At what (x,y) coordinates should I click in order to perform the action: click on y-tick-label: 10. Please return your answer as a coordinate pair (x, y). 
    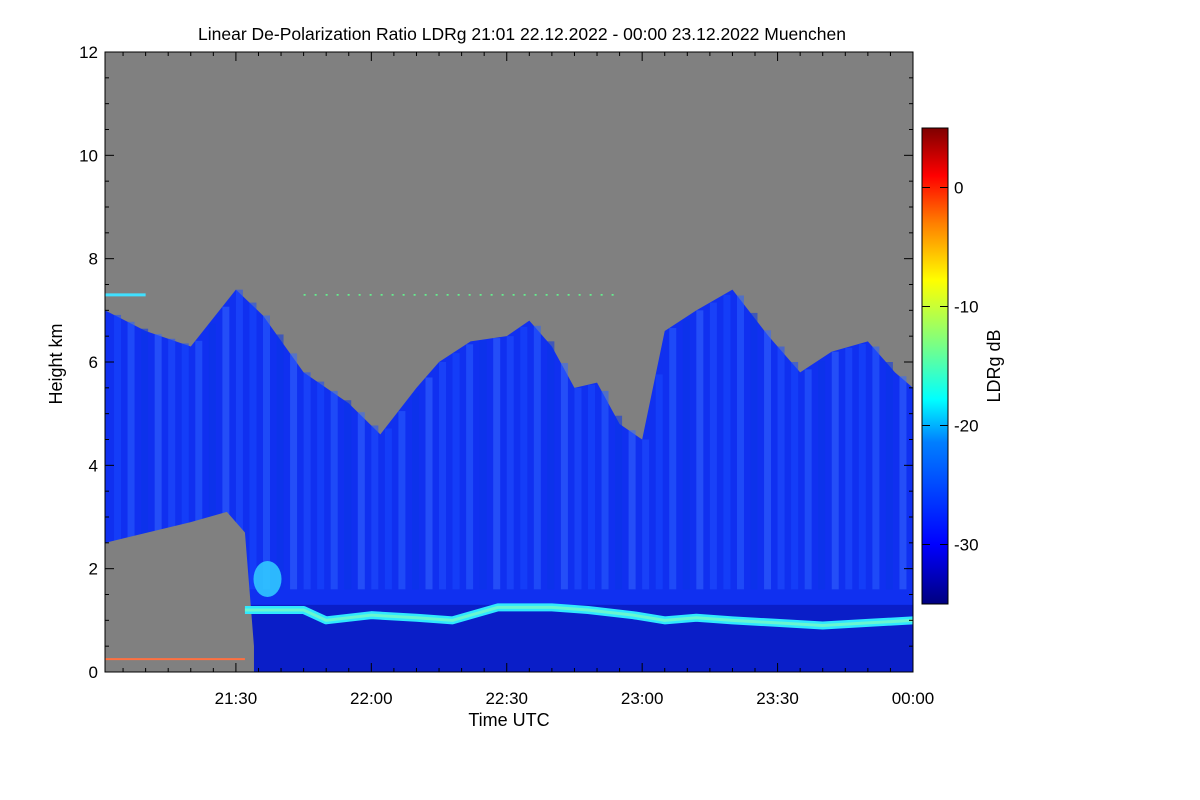
    Looking at the image, I should click on (88, 155).